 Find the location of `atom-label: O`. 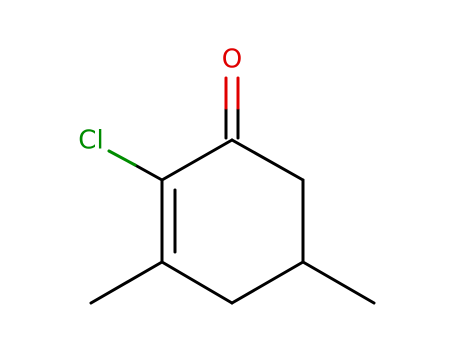

atom-label: O is located at coordinates (232, 60).